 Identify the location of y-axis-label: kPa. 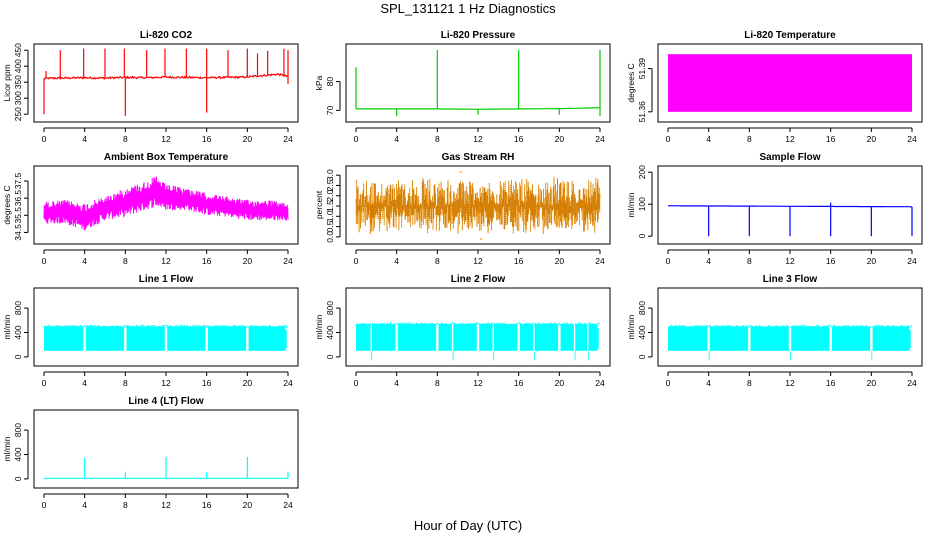
(319, 82).